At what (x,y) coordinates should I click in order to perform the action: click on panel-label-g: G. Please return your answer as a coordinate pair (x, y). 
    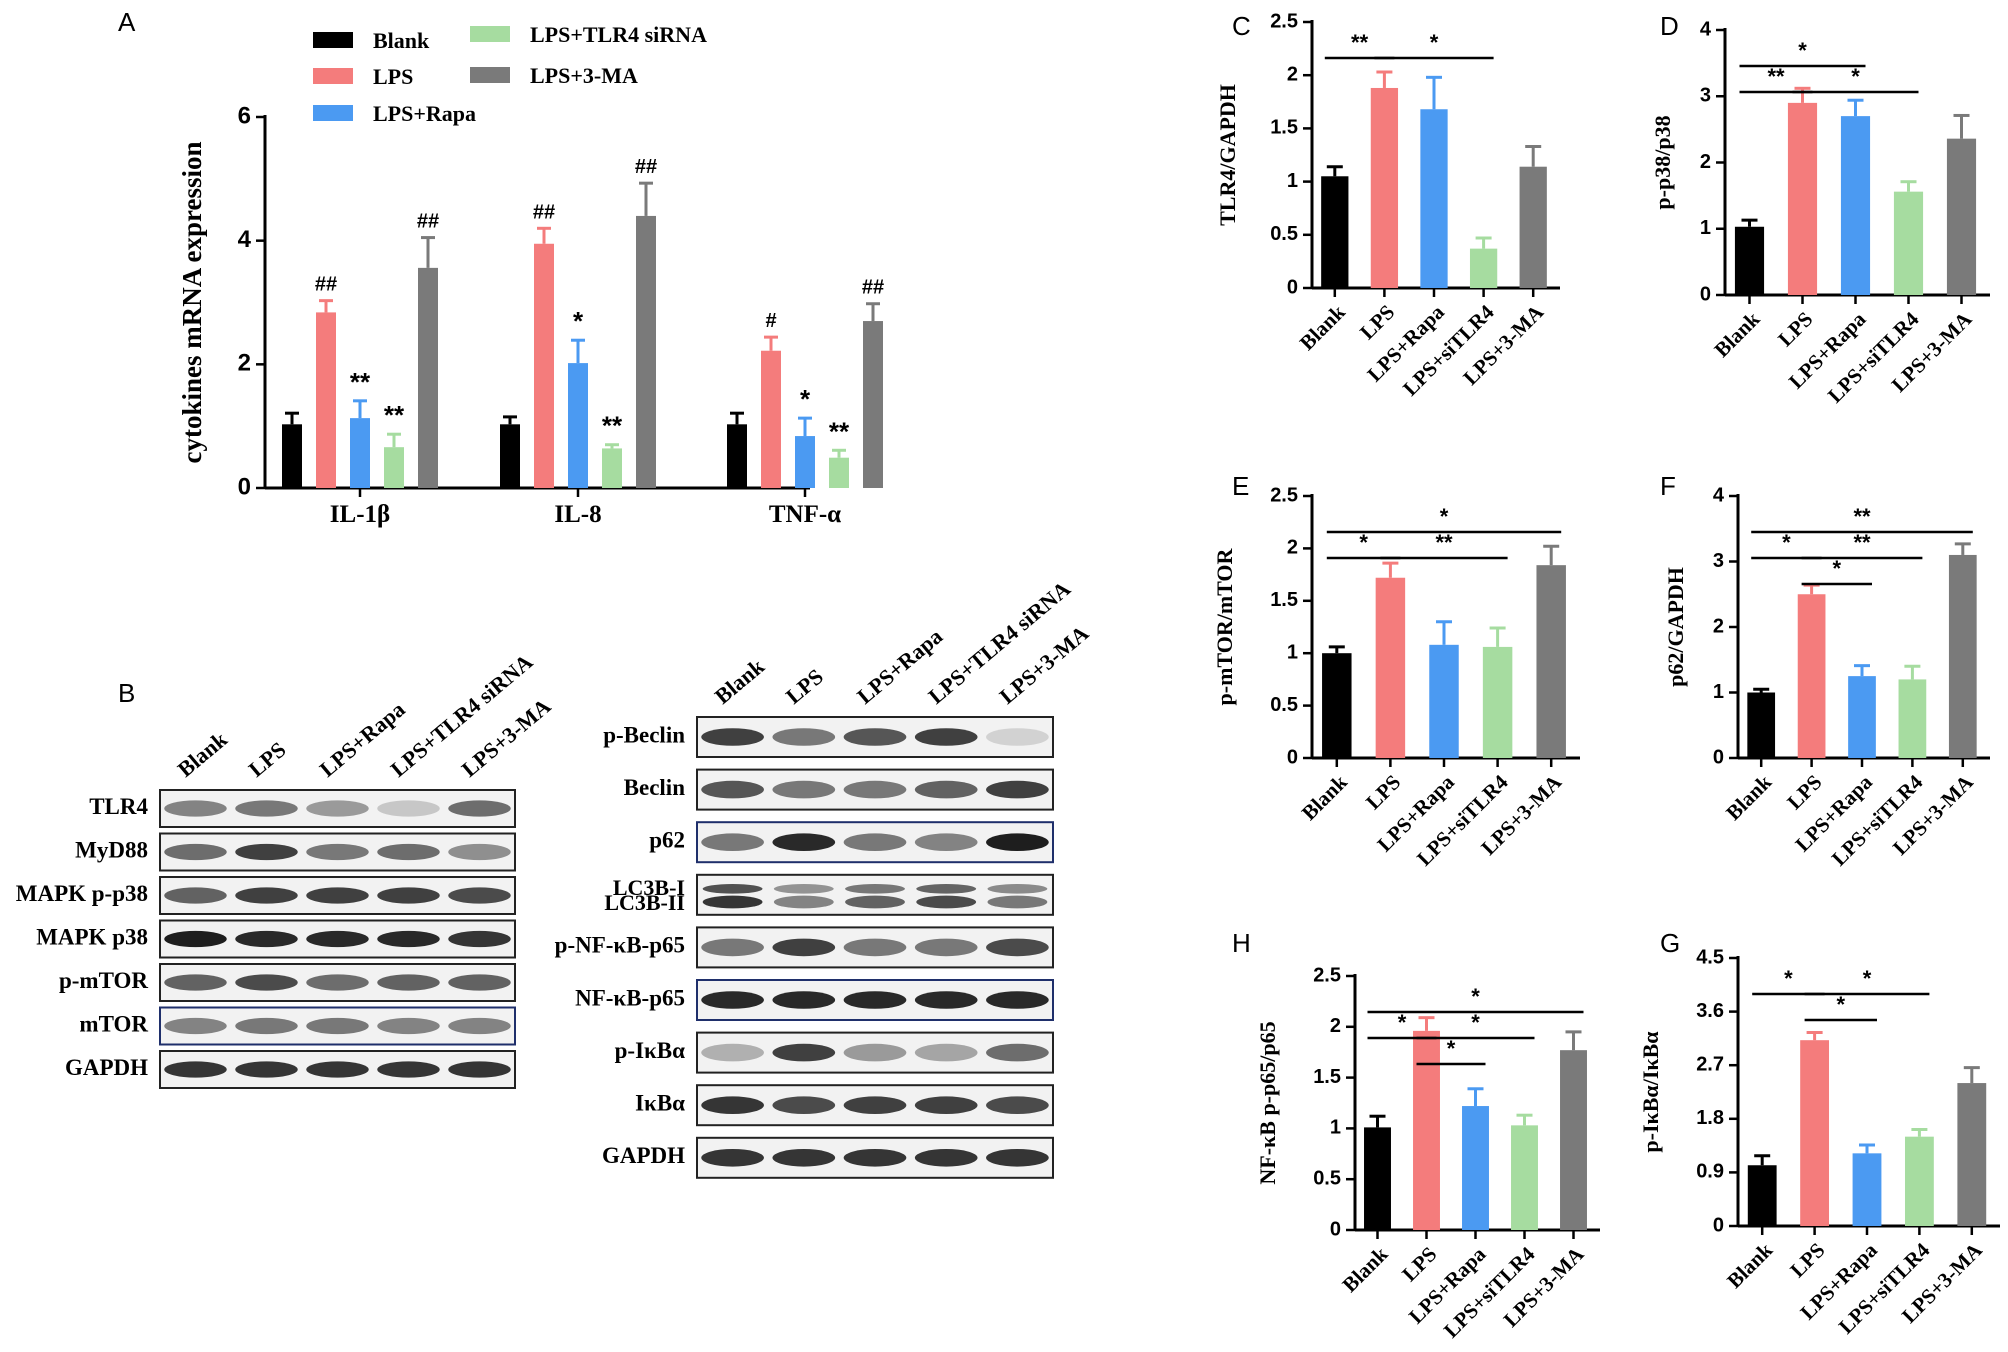
    Looking at the image, I should click on (1670, 943).